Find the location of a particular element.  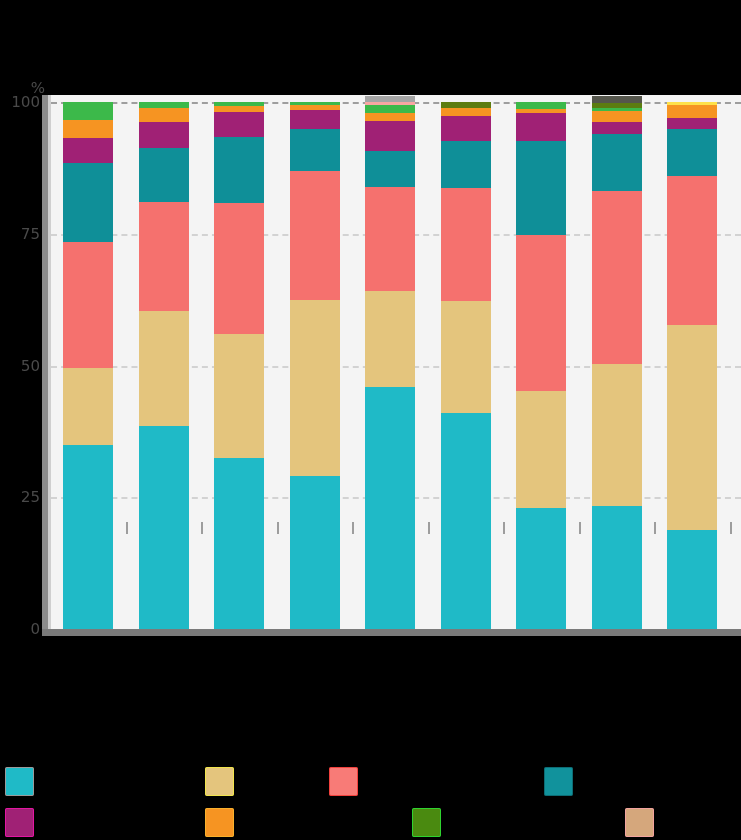

bar-4-segment-dark-teal is located at coordinates (314, 150).